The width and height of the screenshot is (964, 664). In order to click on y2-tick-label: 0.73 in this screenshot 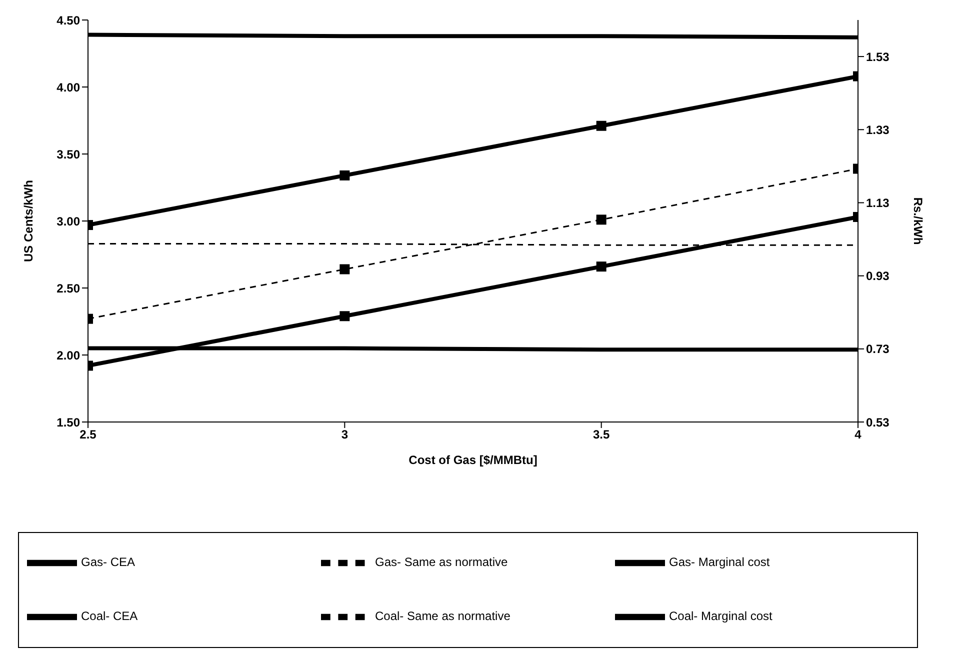, I will do `click(878, 349)`.